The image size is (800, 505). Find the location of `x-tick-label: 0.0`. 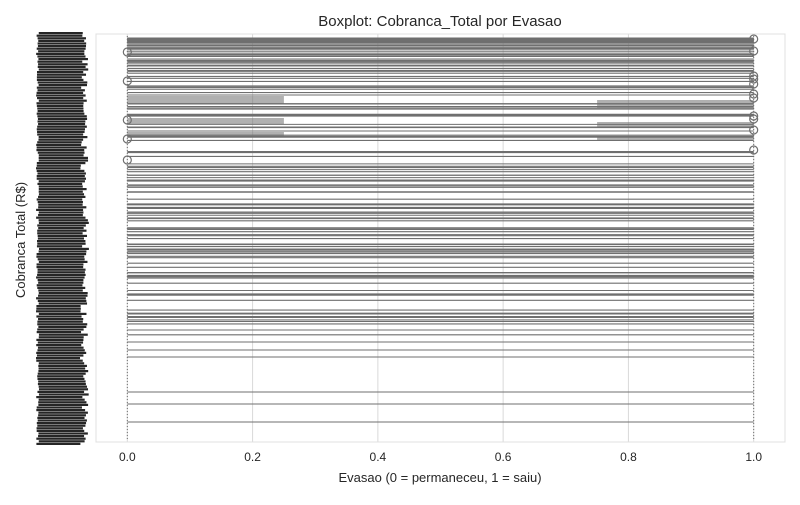

x-tick-label: 0.0 is located at coordinates (127, 457).